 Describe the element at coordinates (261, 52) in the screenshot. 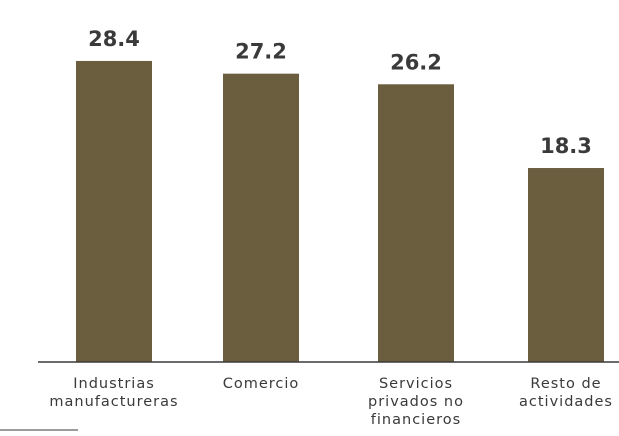

I see `value-label-2: 27.2` at that location.